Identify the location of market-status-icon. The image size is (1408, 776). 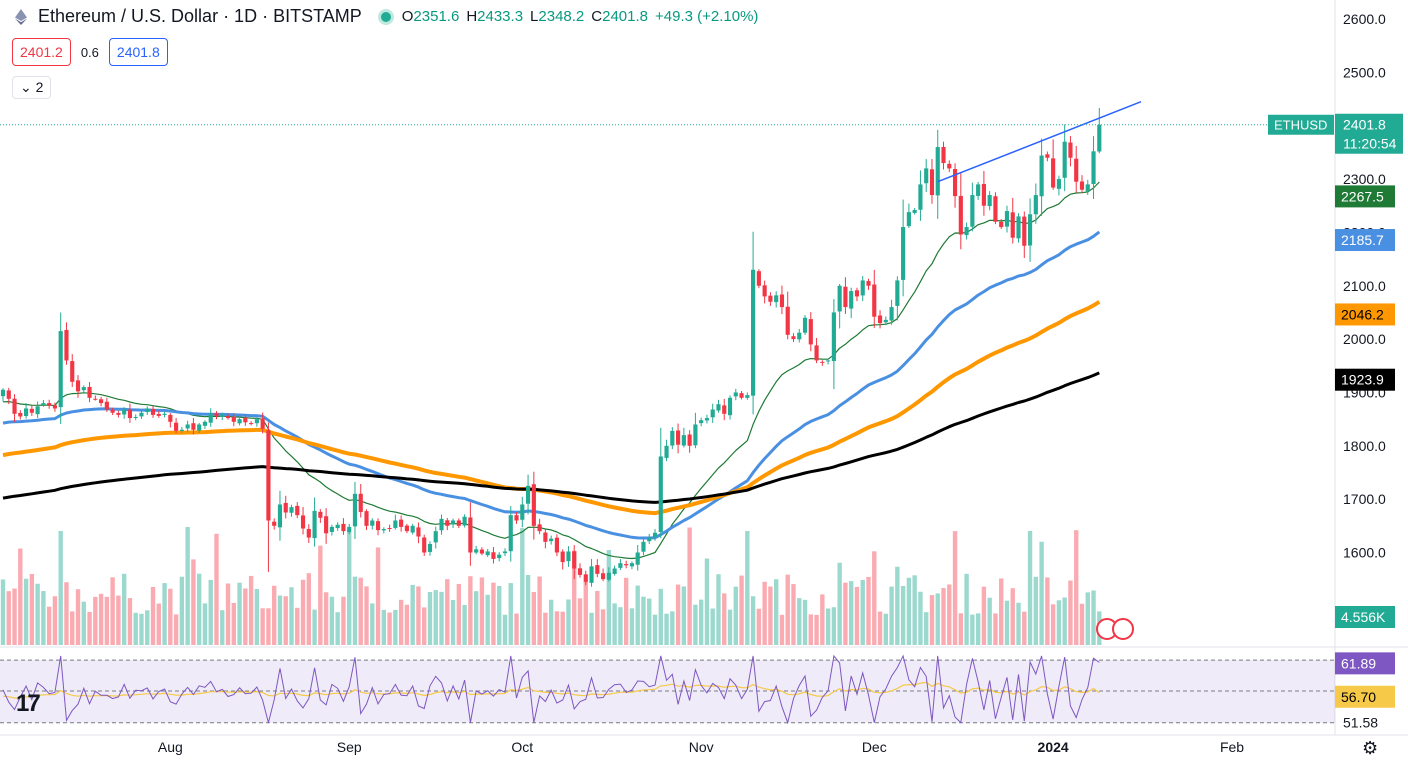
(385, 16).